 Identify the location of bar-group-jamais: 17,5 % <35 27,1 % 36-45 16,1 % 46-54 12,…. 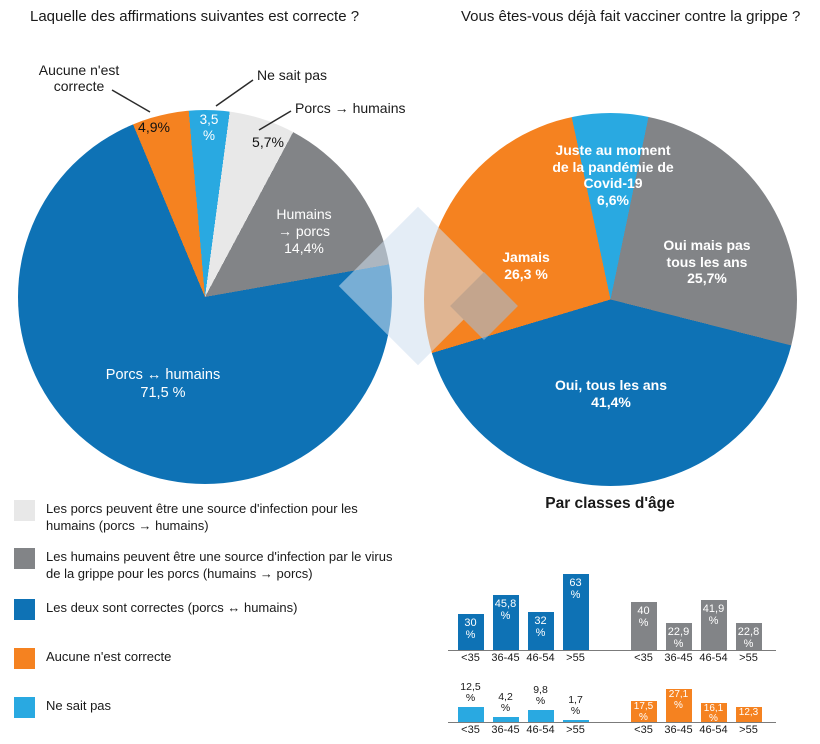
(696, 701).